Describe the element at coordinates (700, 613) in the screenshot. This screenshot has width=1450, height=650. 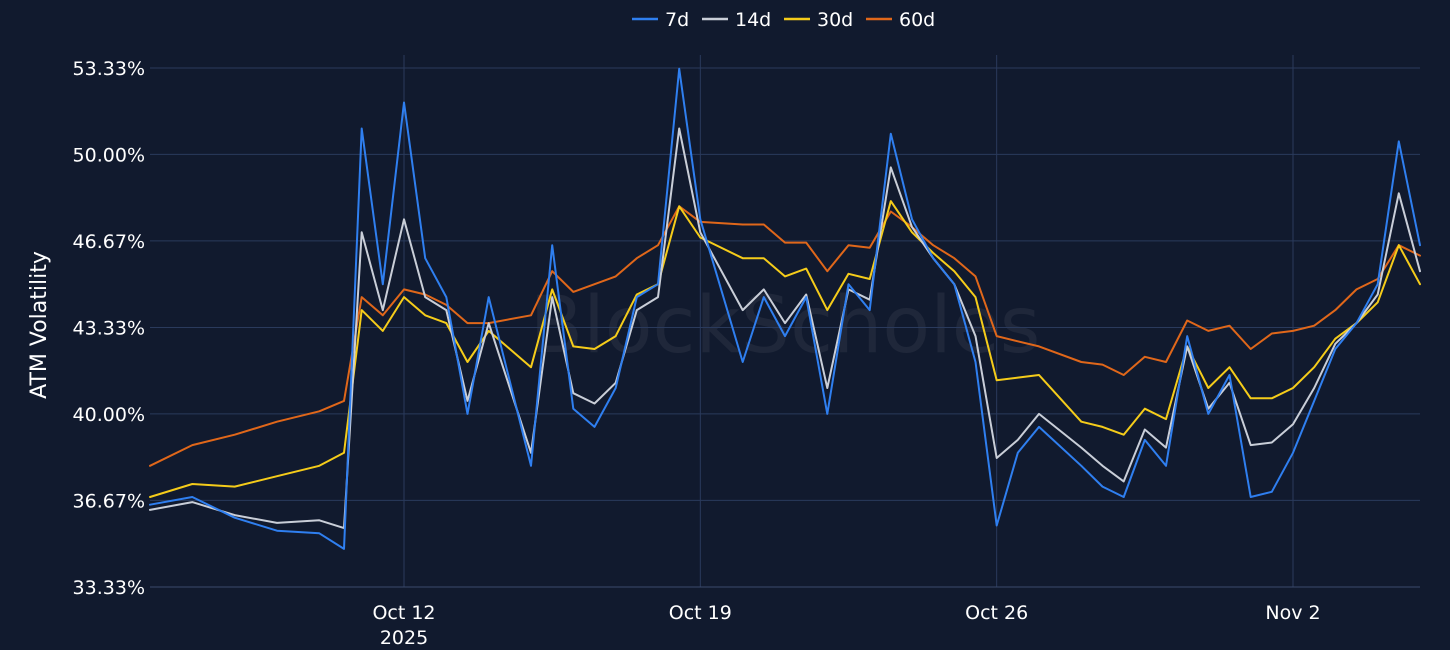
I see `x-tick-label: Oct 19` at that location.